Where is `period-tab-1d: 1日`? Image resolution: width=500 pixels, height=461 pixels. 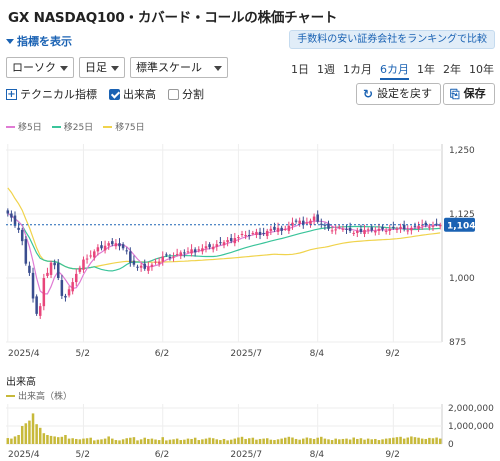 period-tab-1d: 1日 is located at coordinates (300, 69).